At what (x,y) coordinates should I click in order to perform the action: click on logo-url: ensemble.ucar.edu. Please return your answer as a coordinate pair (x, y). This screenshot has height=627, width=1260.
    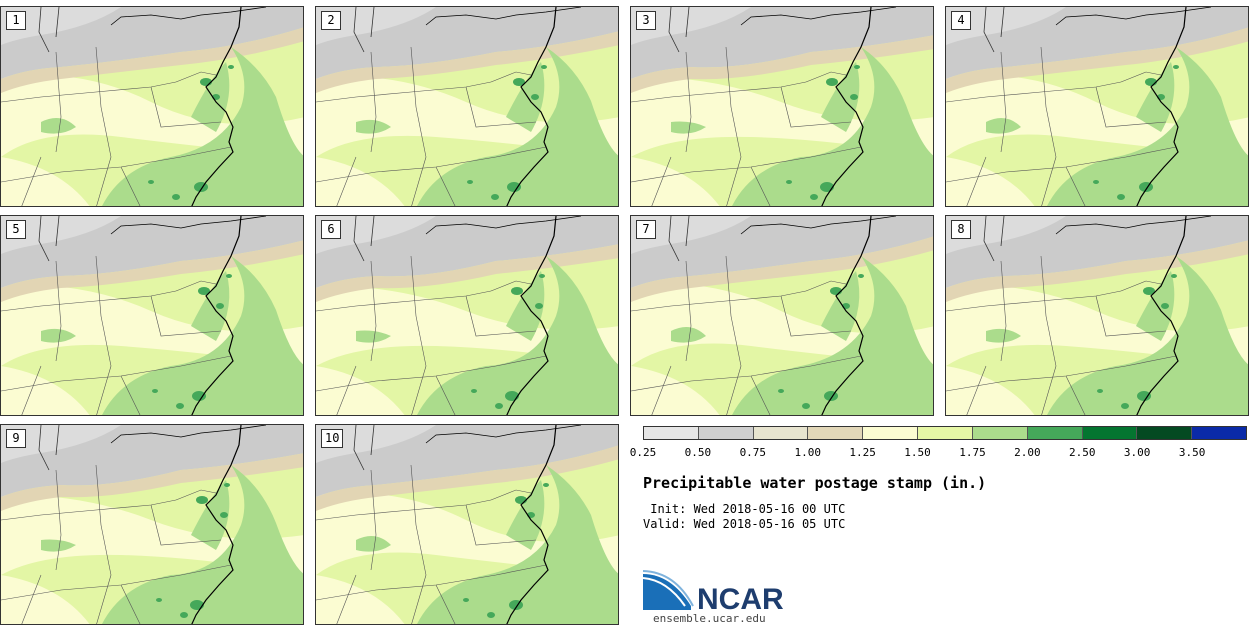
    Looking at the image, I should click on (709, 618).